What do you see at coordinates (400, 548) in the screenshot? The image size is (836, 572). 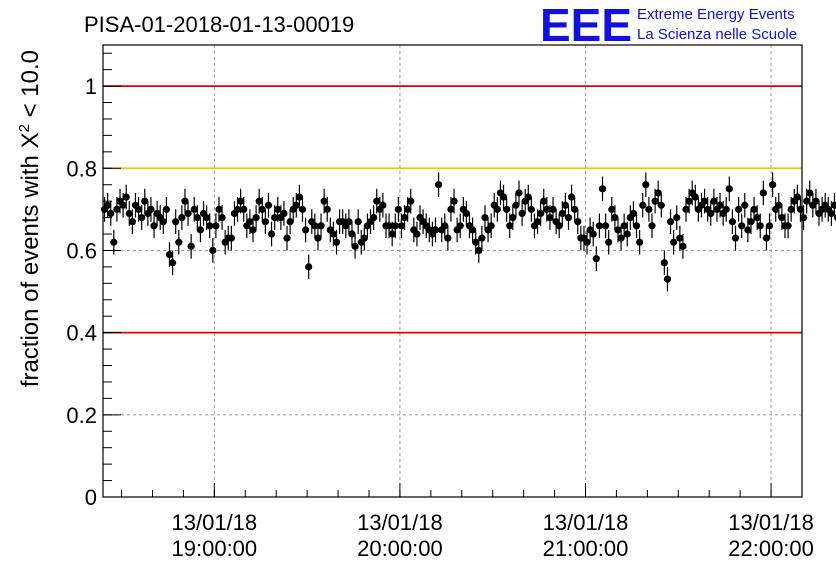 I see `x-tick-time: 20:00:00` at bounding box center [400, 548].